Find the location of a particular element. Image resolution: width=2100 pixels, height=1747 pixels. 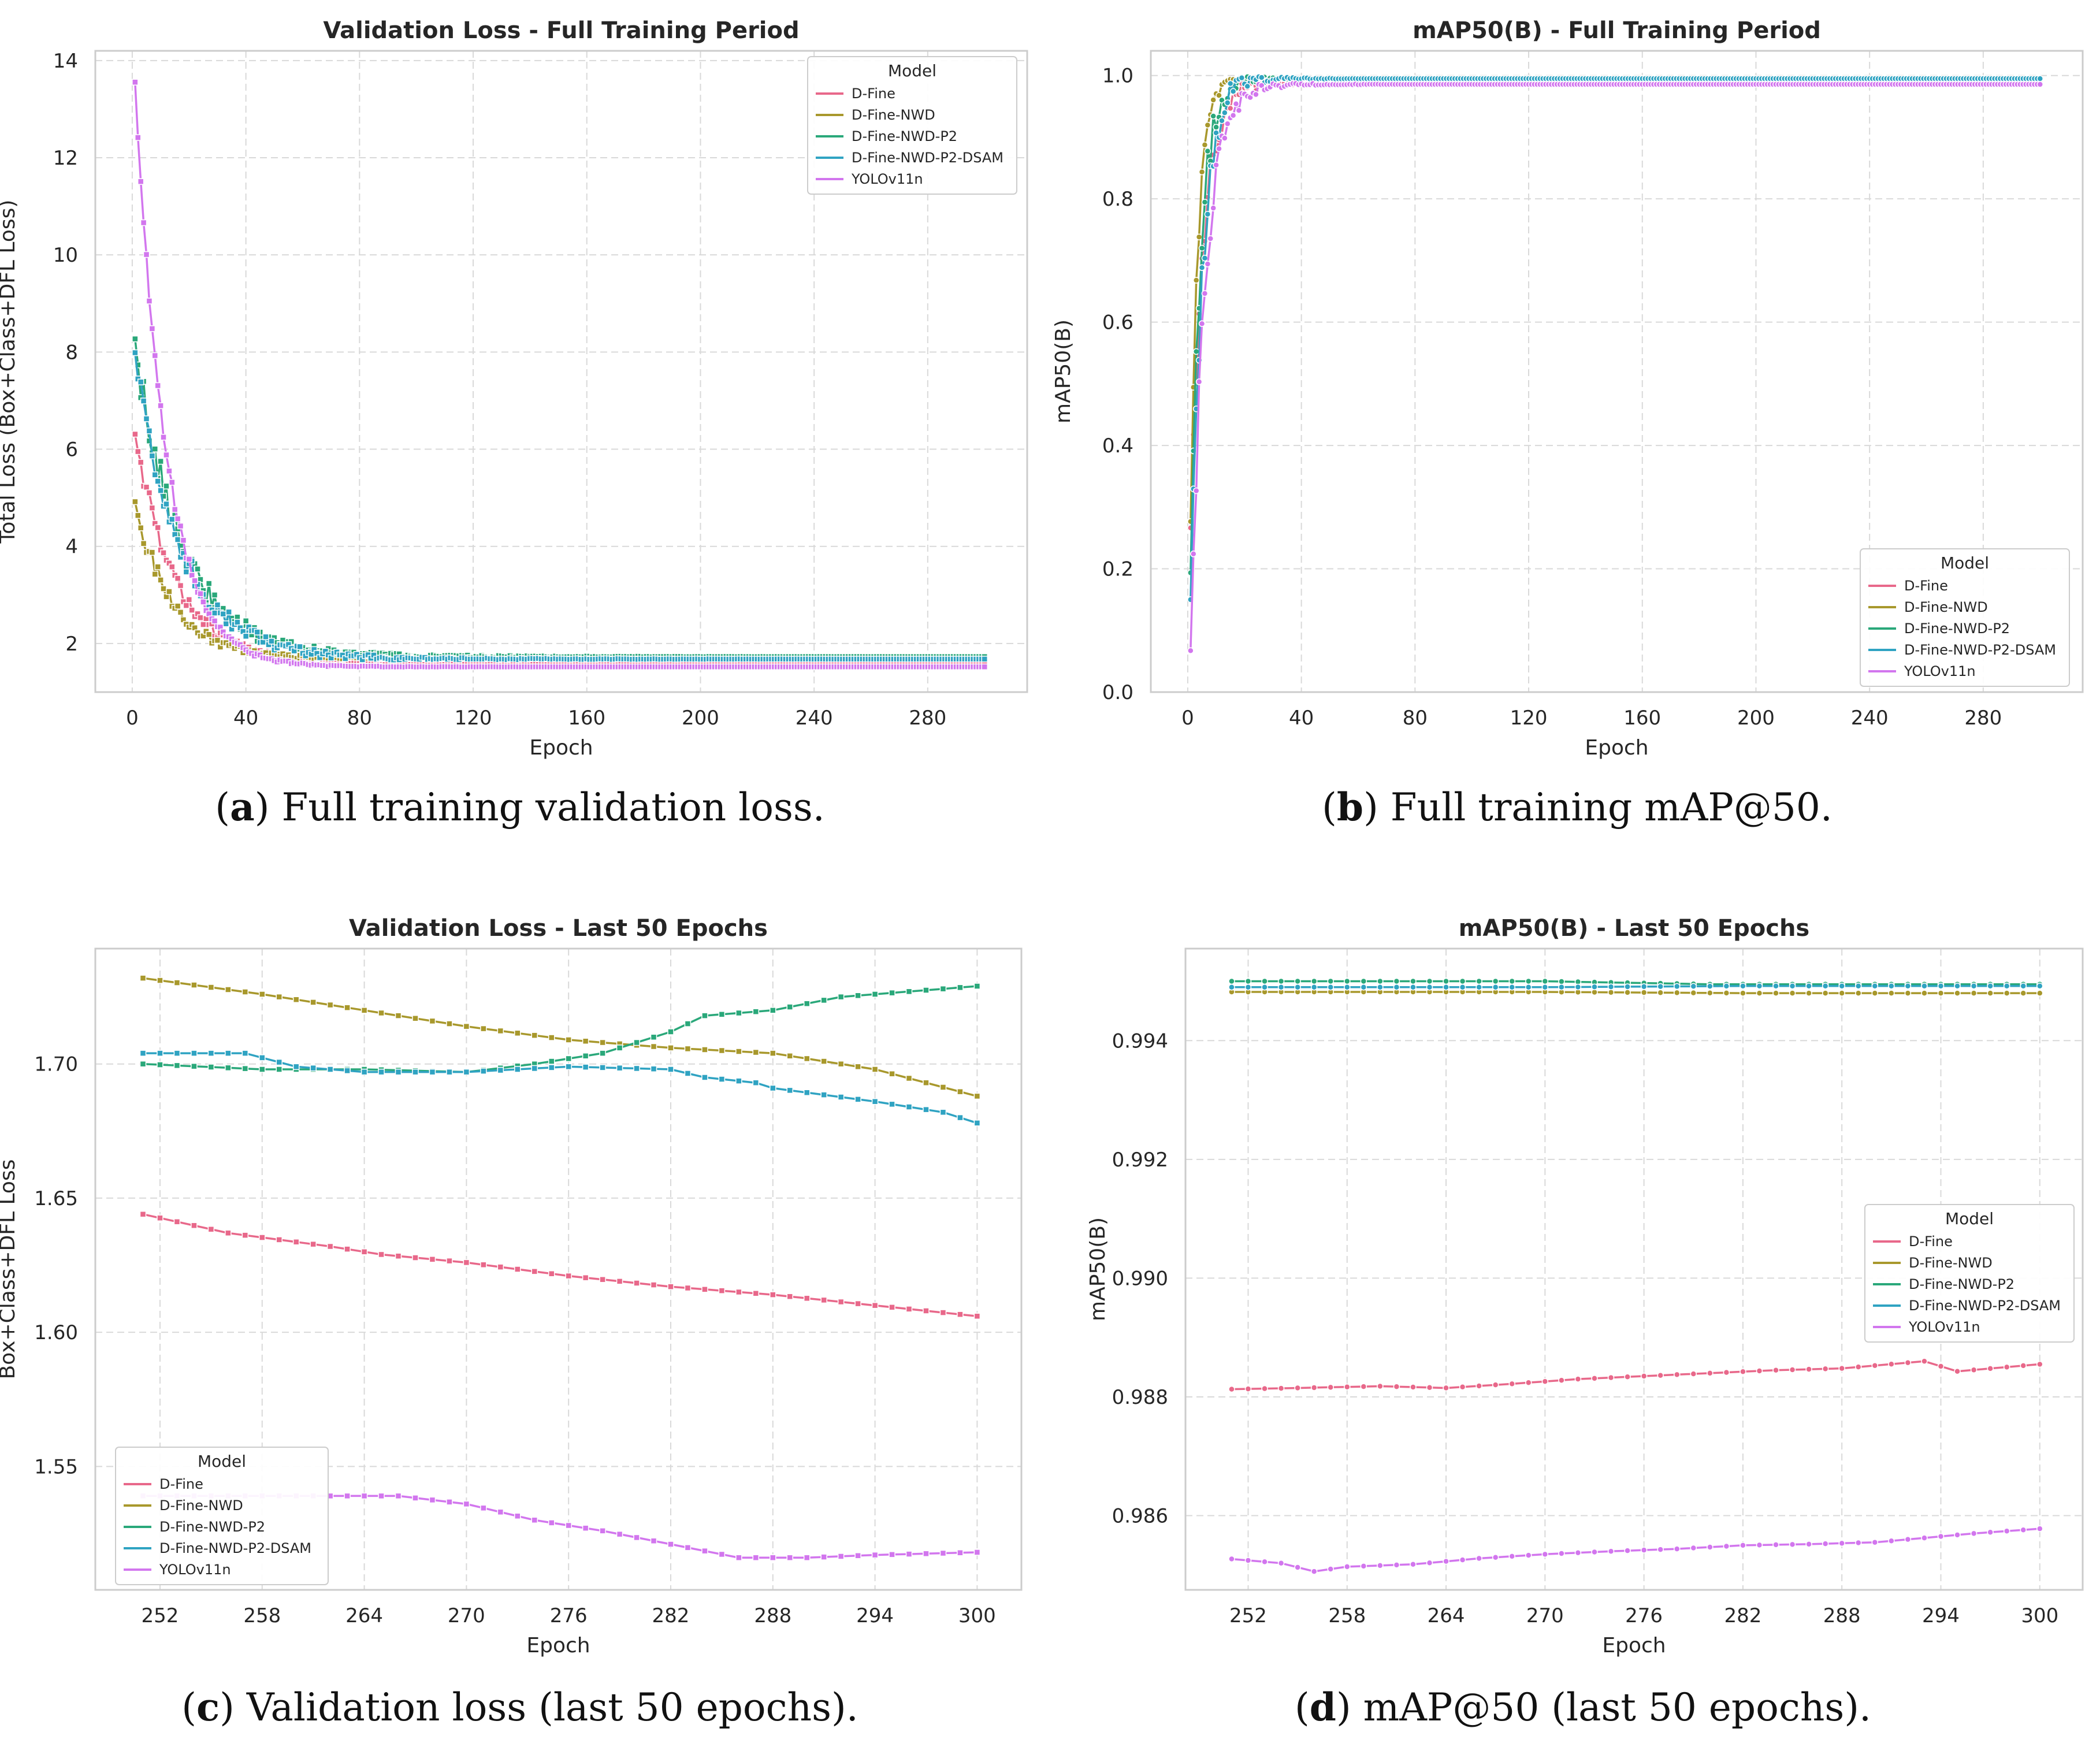

y-tick-label: 0.4 is located at coordinates (1118, 446).